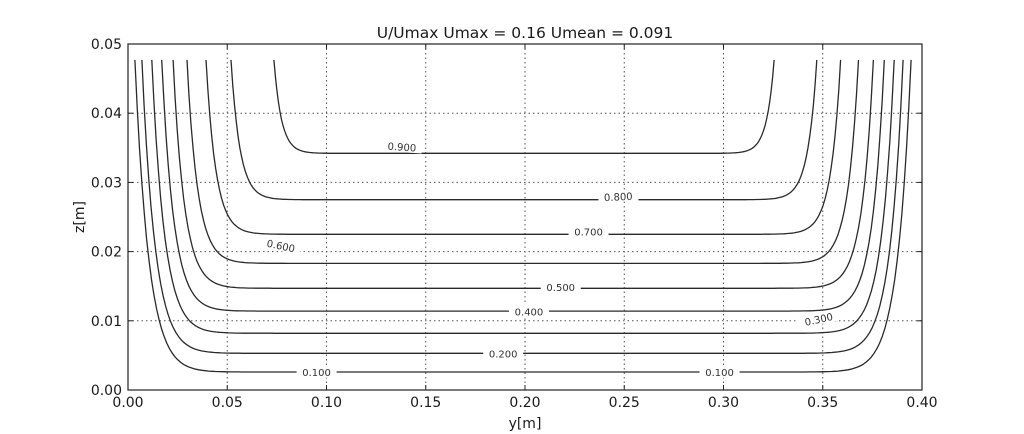  I want to click on x-tick-label: 0.05, so click(227, 403).